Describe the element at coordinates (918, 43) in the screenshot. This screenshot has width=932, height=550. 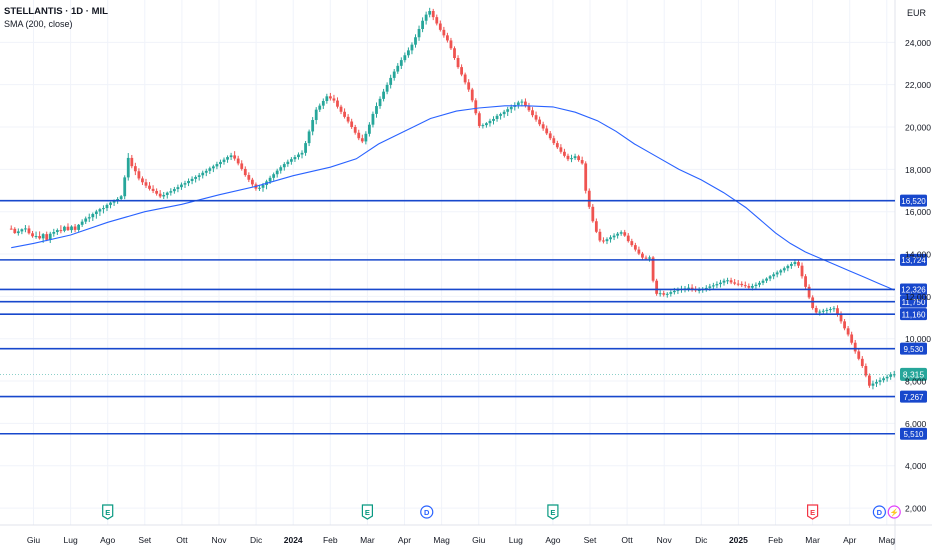
I see `y-tick-label: 24,000` at that location.